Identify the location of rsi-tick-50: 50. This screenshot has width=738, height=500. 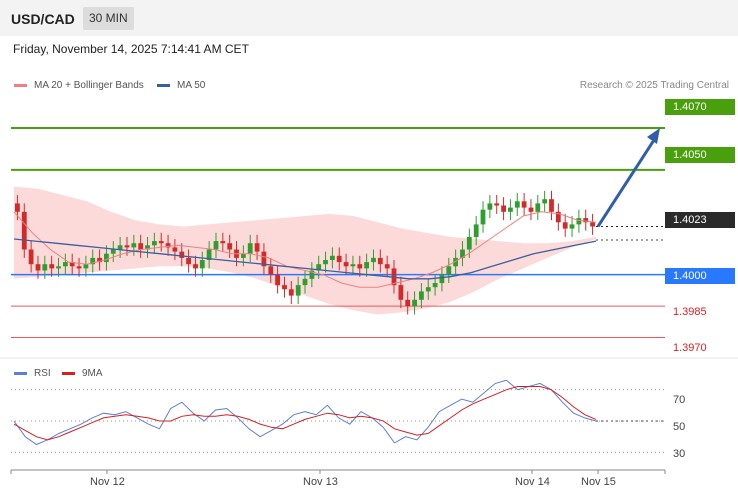
(679, 427).